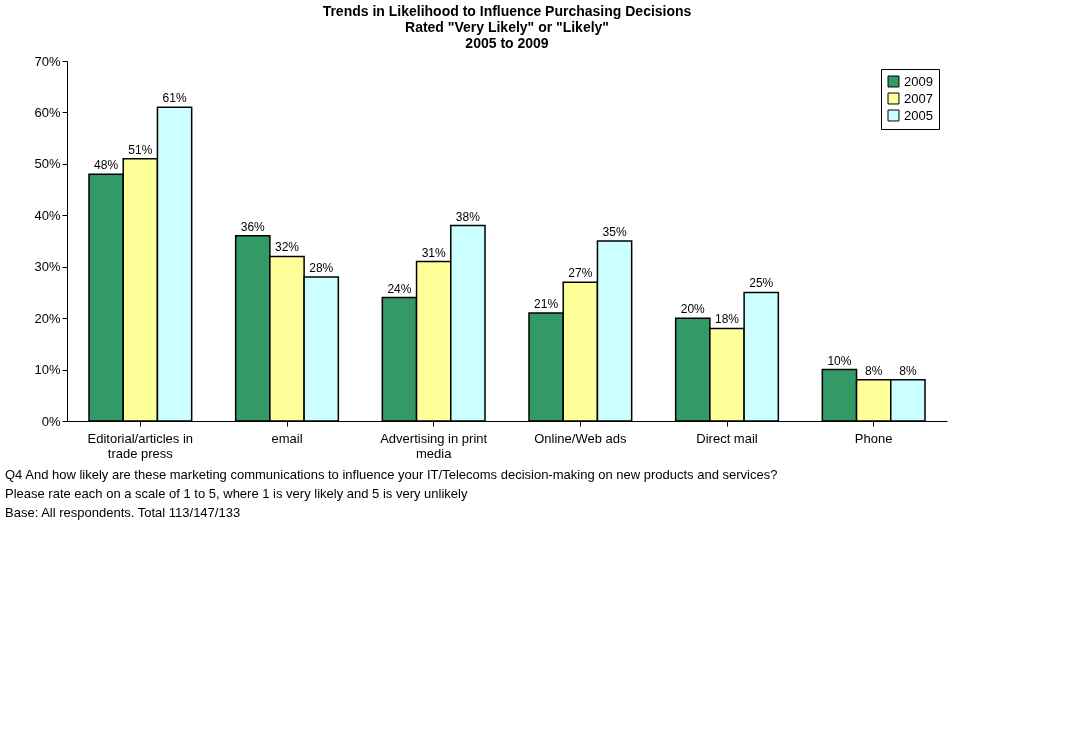 The image size is (1081, 736). I want to click on y-tick-label: 20%, so click(47, 318).